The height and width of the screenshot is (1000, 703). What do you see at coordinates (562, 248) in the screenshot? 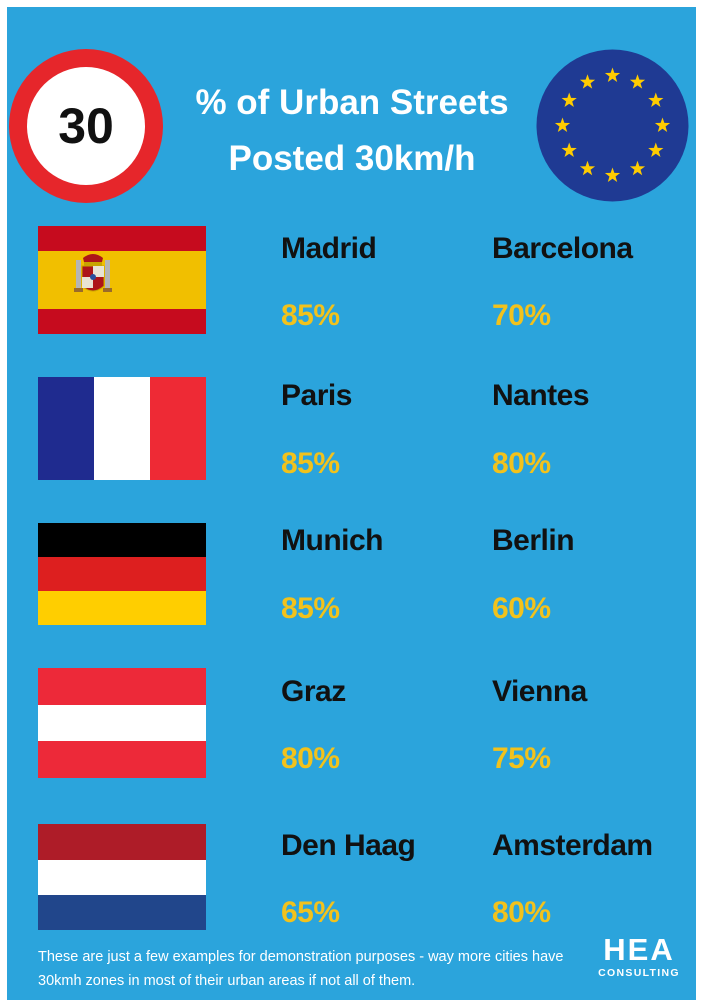
I see `city-name: Barcelona` at bounding box center [562, 248].